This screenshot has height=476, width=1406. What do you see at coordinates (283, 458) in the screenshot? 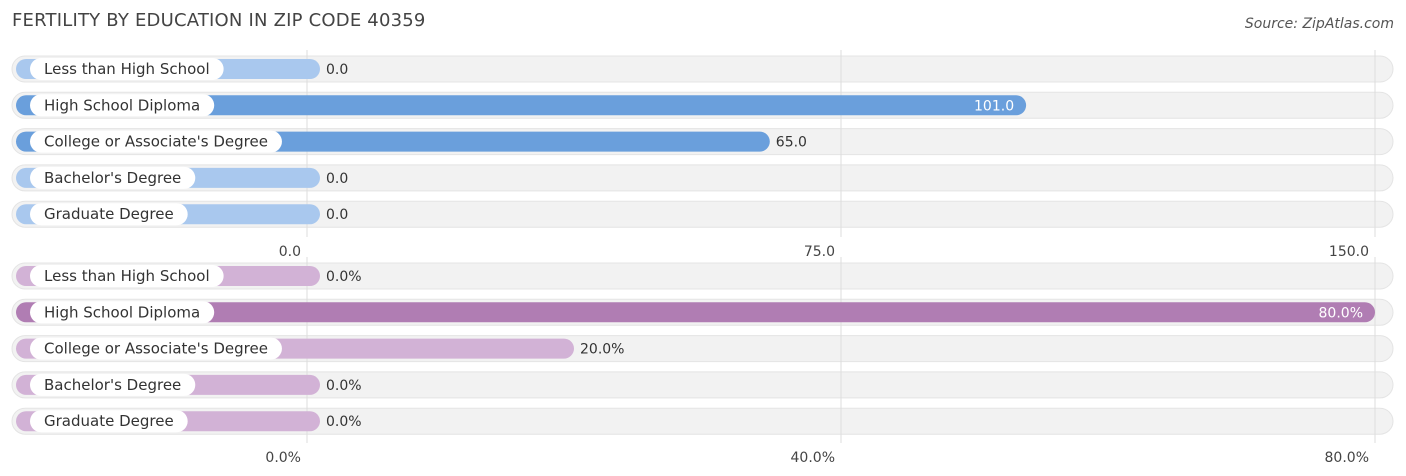
I see `tick-label: 0.0%` at bounding box center [283, 458].